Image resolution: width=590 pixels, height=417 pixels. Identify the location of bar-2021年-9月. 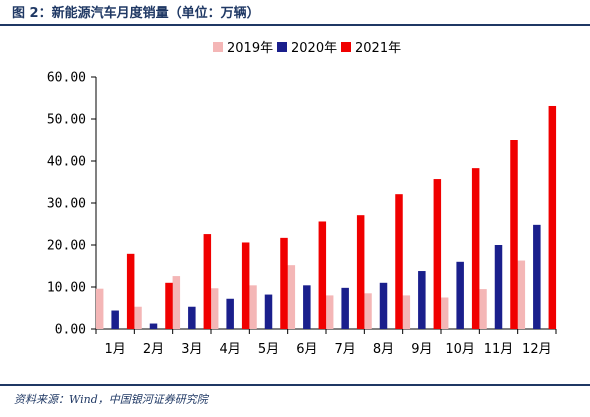
(437, 254).